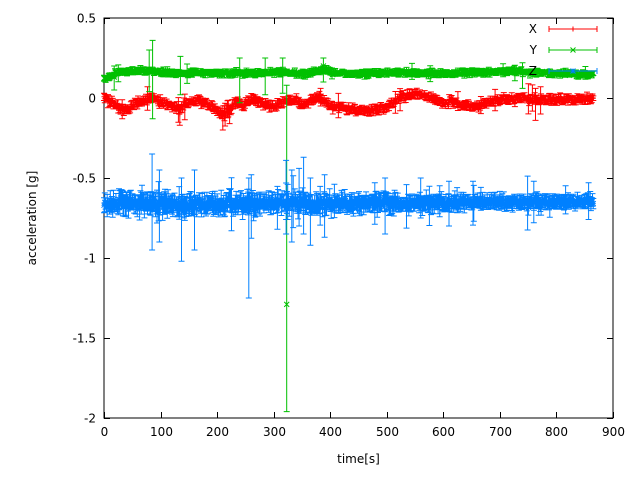  I want to click on legend-sample-marker-Z, so click(573, 71).